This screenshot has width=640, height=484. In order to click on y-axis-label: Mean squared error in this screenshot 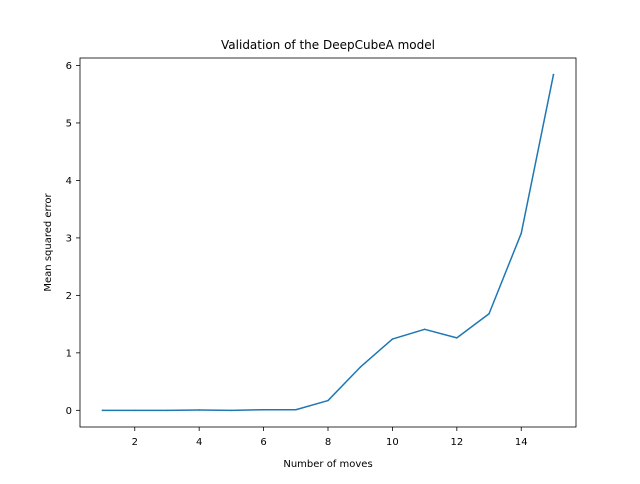, I will do `click(48, 242)`.